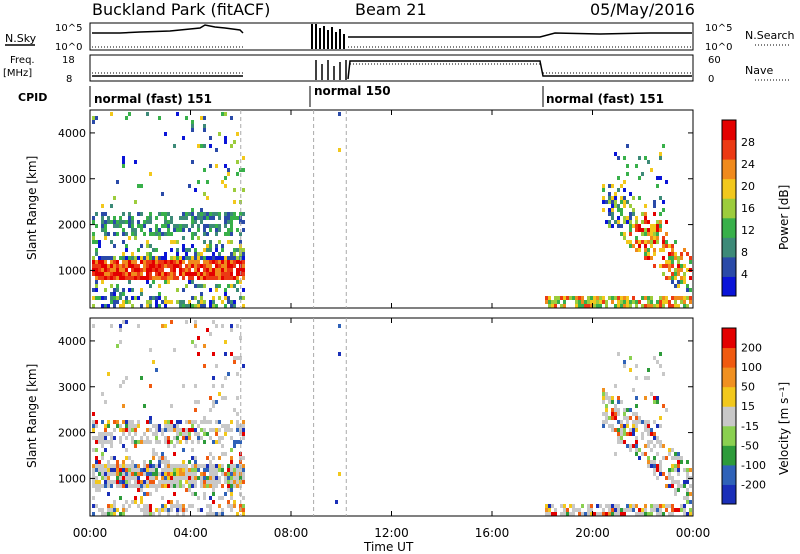  I want to click on noise-left-tick-bottom: 10^0, so click(68, 47).